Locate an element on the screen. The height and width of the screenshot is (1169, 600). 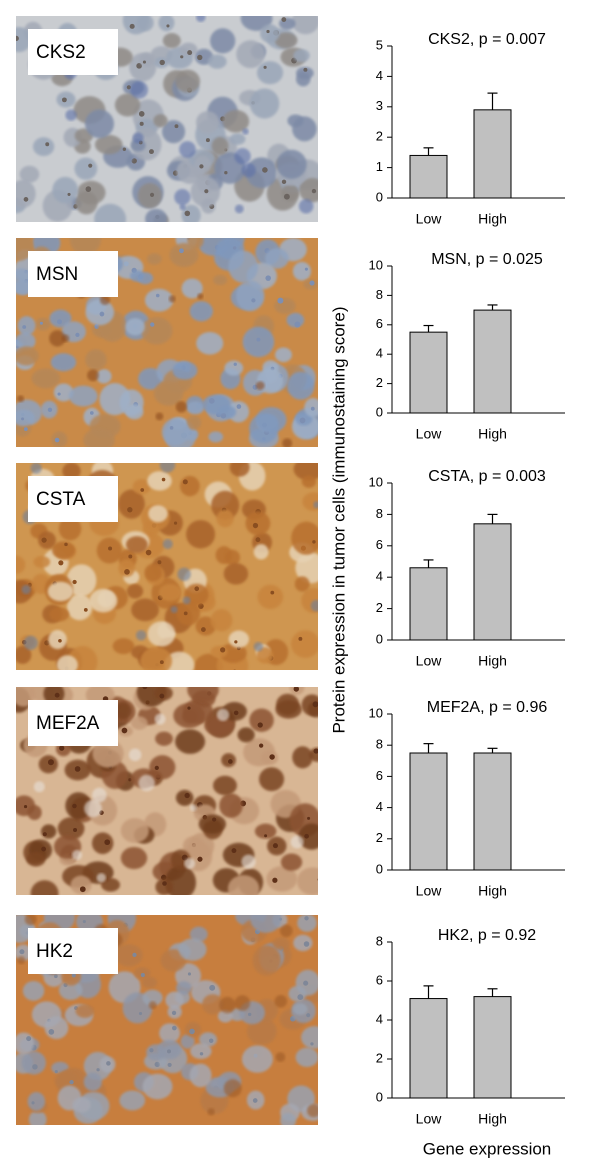
y-tick-label: 4 is located at coordinates (379, 353).